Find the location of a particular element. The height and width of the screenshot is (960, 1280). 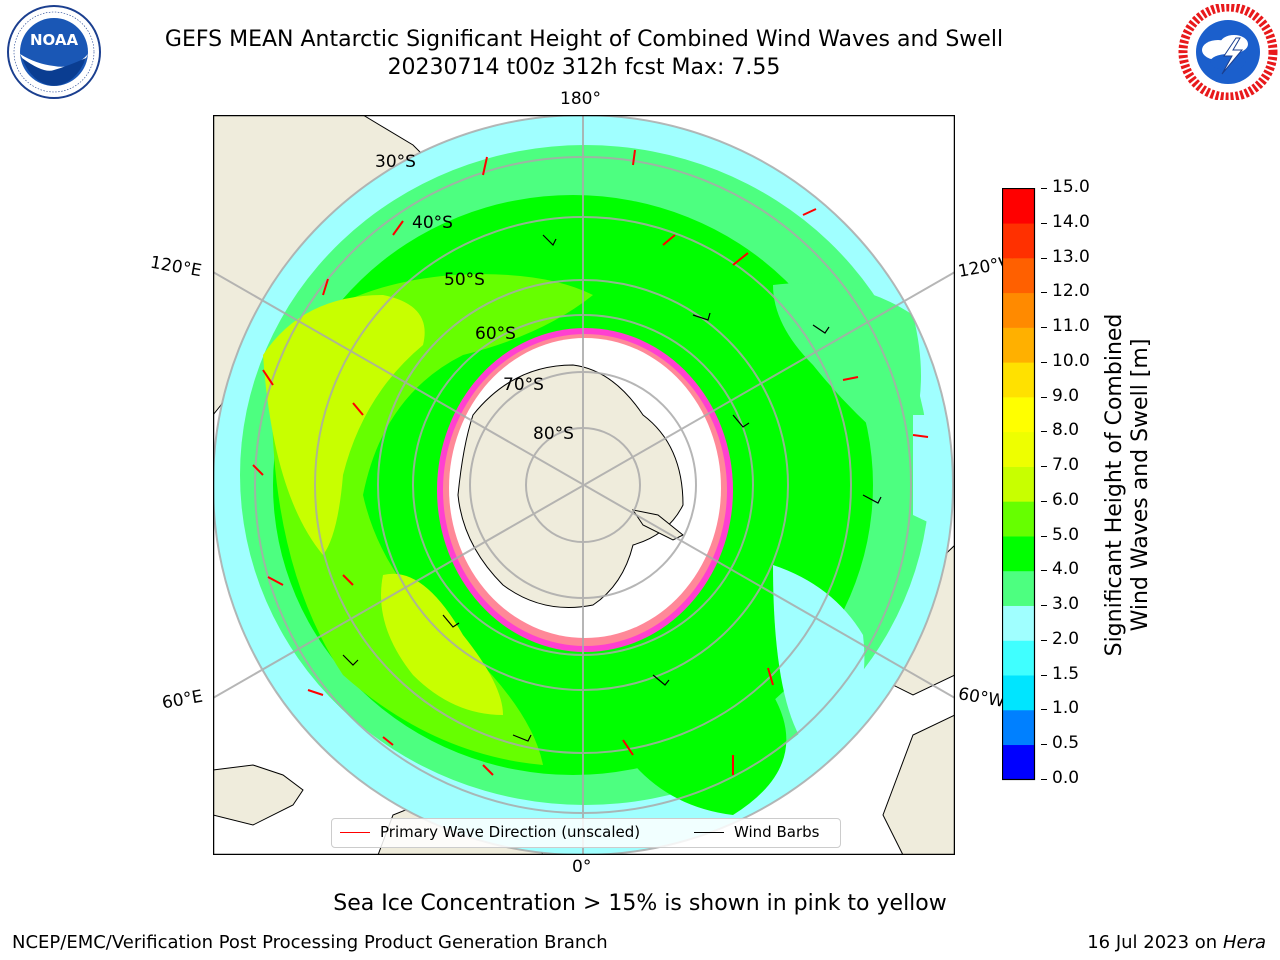

colorbar-tick-label: 11.0 is located at coordinates (1071, 326).